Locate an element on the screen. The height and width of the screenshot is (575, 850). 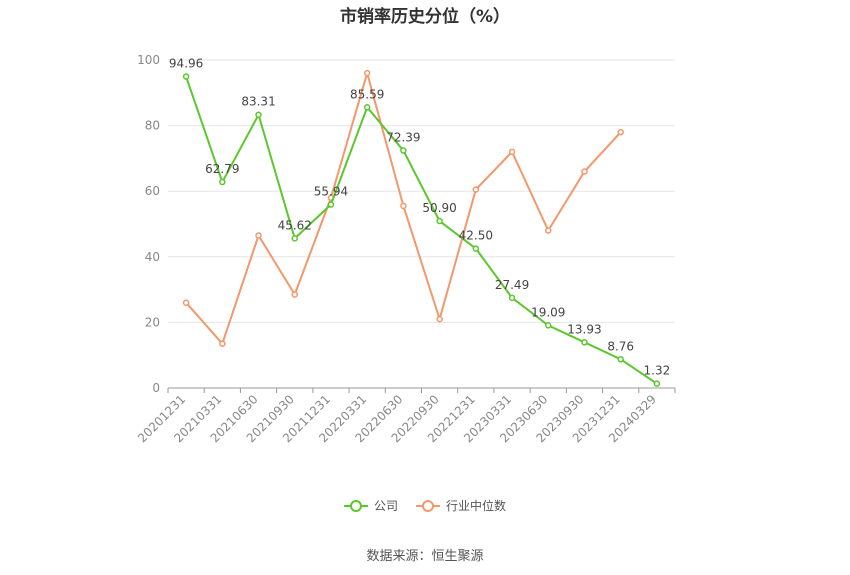
y-tick-label: 20 is located at coordinates (152, 322).